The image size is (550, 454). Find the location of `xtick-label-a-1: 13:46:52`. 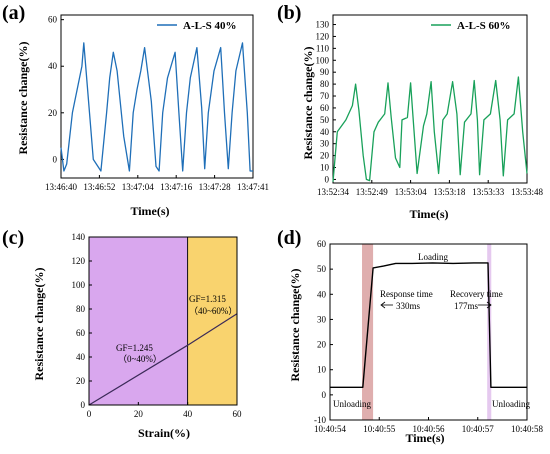

xtick-label-a-1: 13:46:52 is located at coordinates (99, 187).